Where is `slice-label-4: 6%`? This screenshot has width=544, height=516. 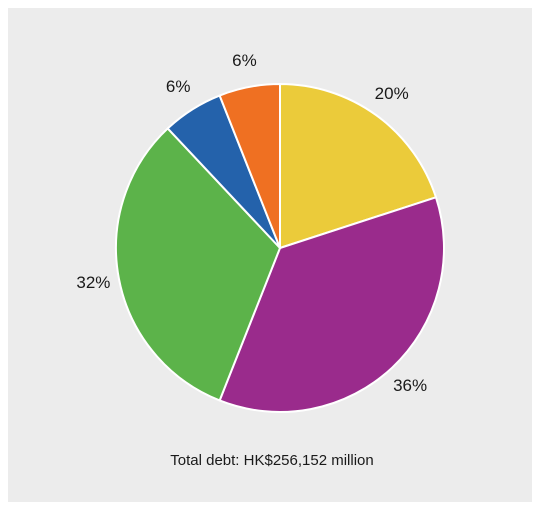
slice-label-4: 6% is located at coordinates (178, 86).